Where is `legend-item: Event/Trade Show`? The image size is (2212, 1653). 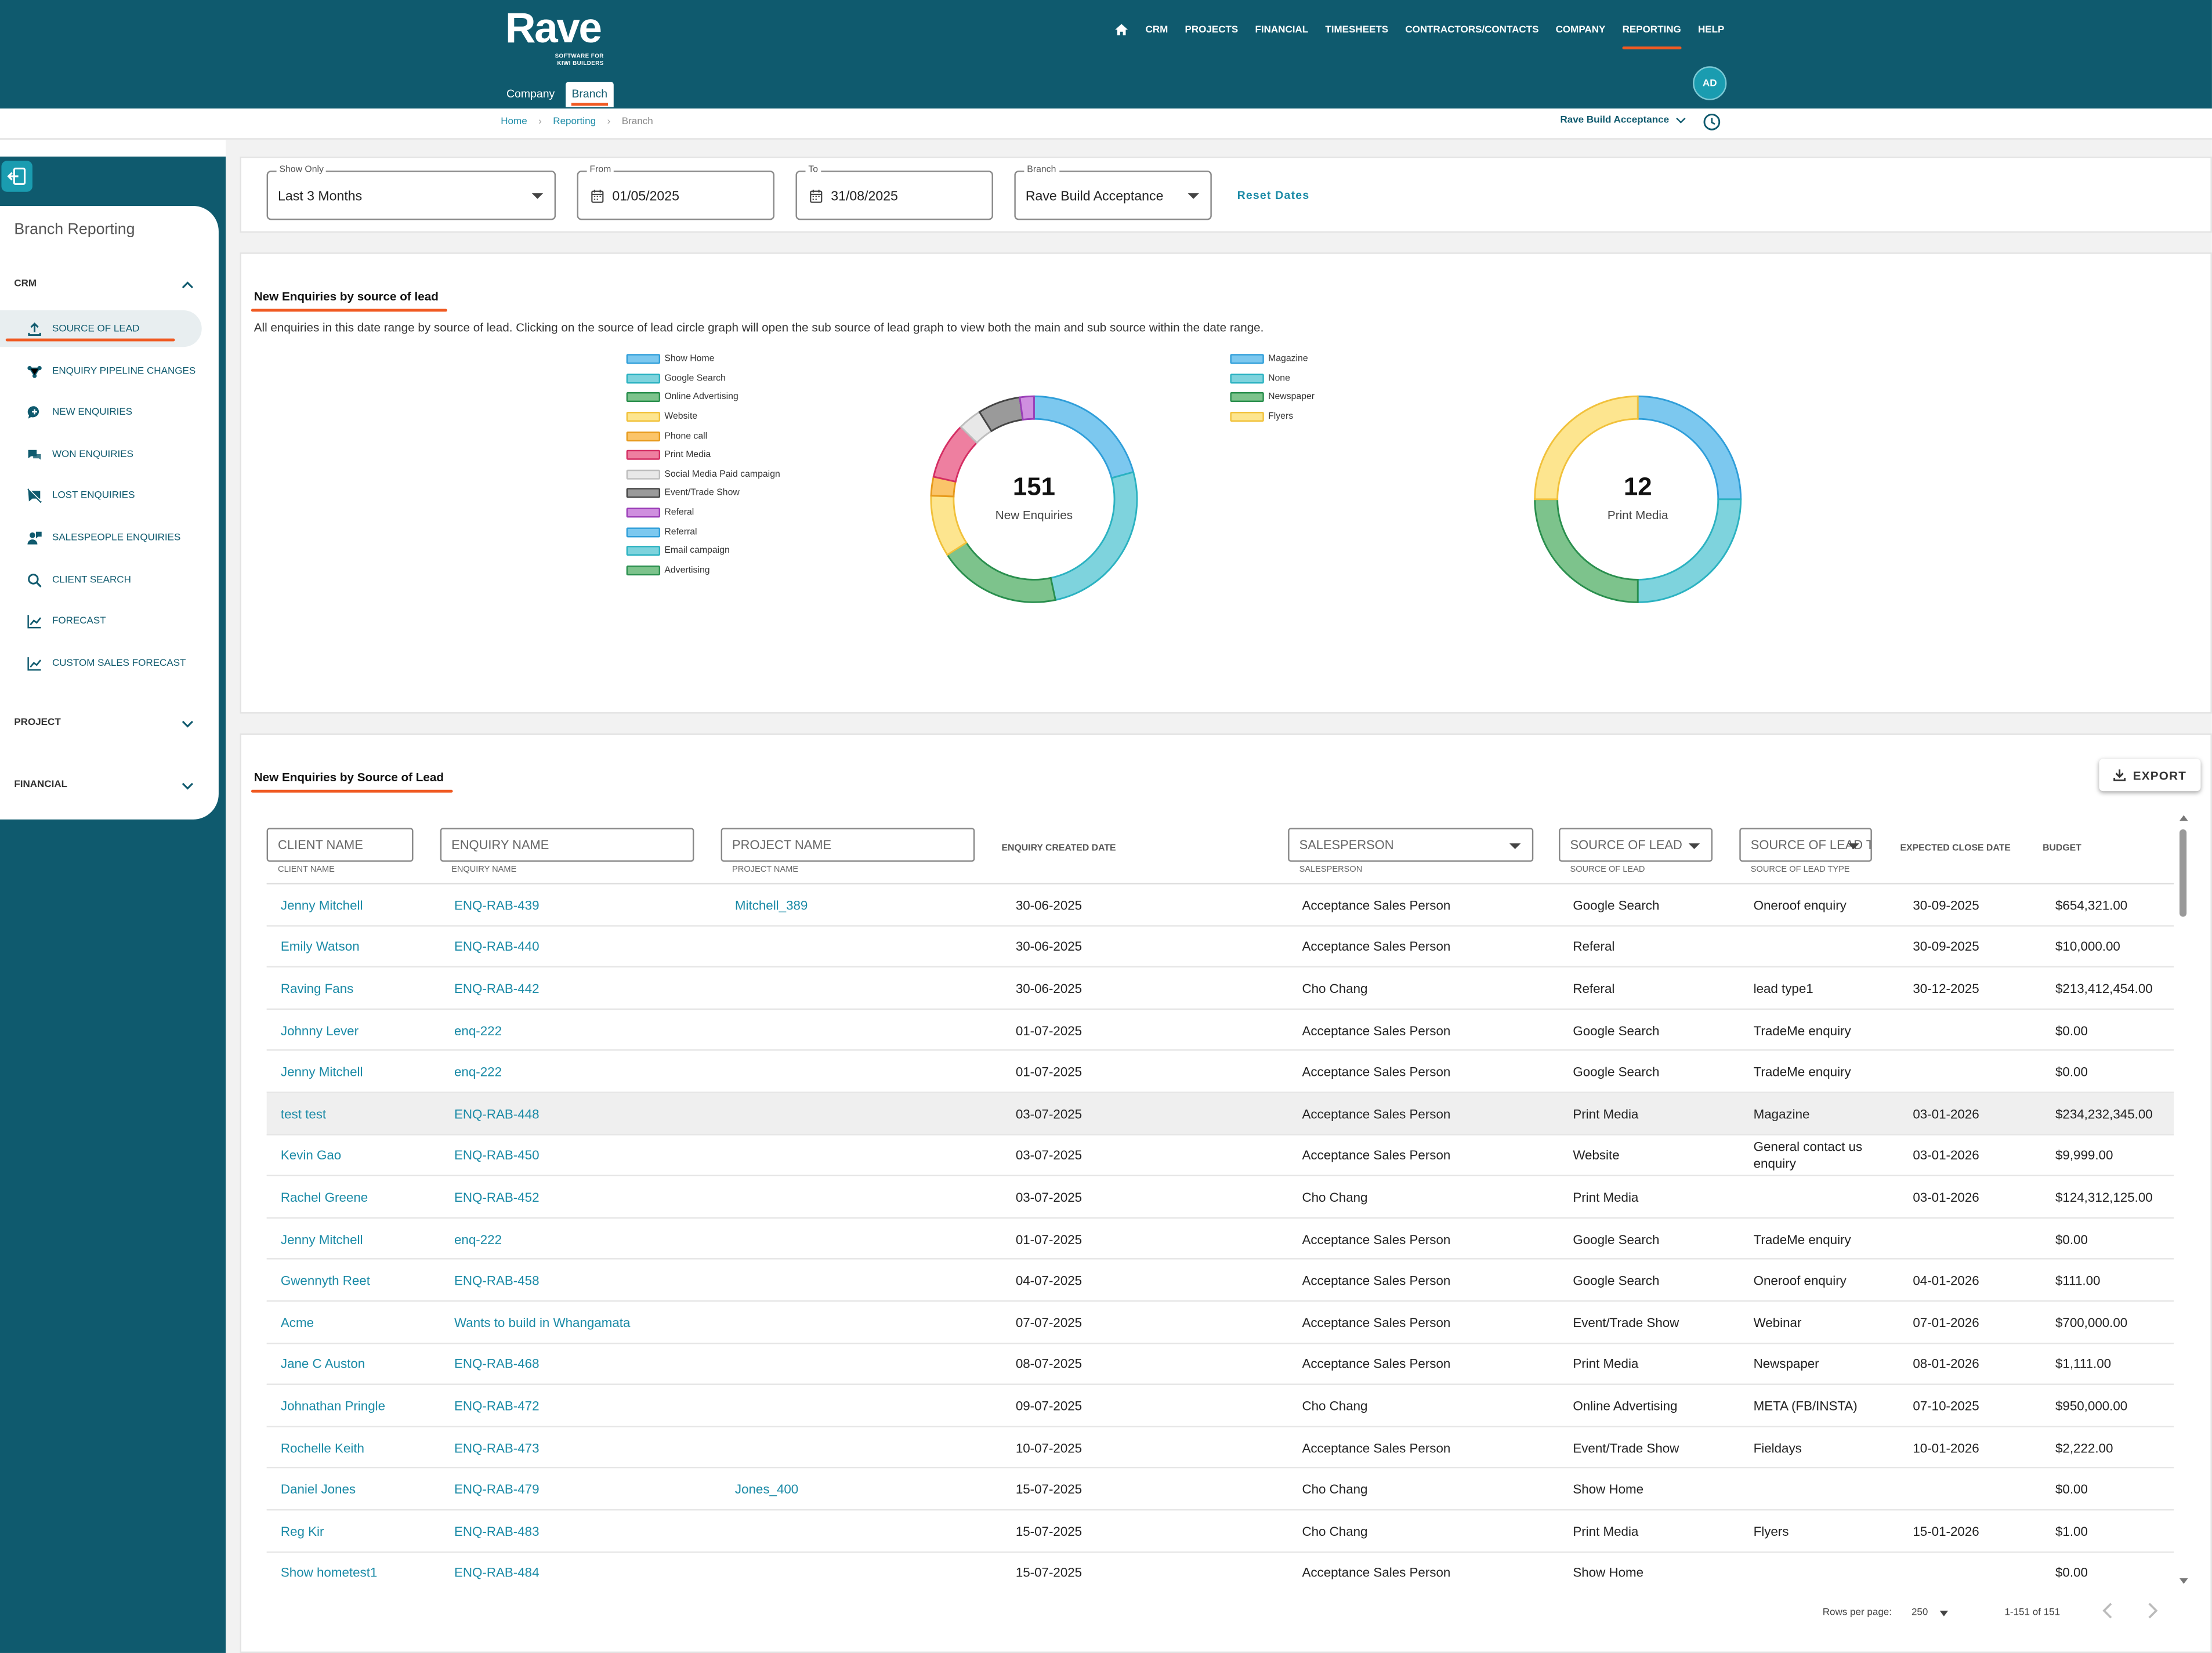 legend-item: Event/Trade Show is located at coordinates (703, 493).